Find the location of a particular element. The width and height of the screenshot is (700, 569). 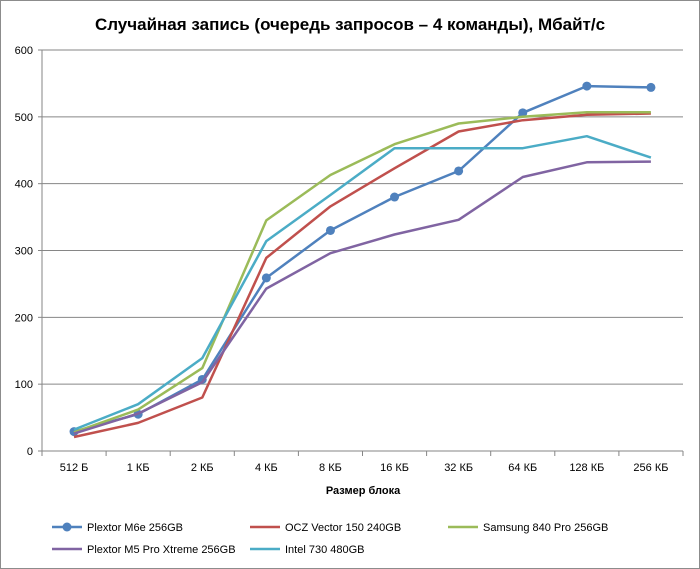

y-tick-label: 400 is located at coordinates (24, 185).